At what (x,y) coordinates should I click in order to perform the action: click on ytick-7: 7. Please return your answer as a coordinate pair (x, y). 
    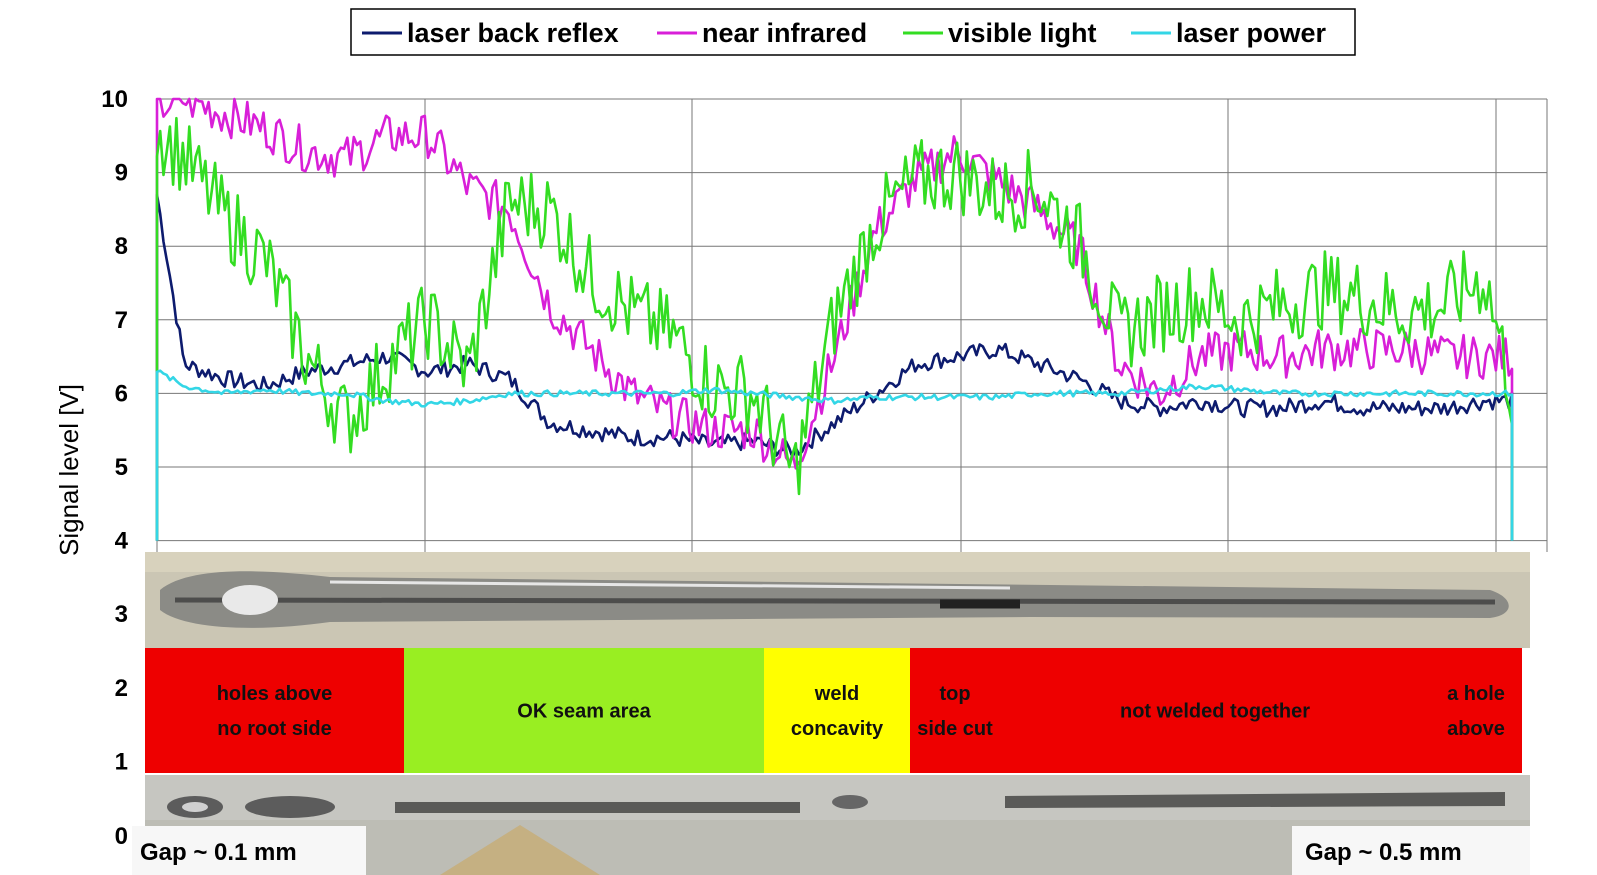
    Looking at the image, I should click on (121, 320).